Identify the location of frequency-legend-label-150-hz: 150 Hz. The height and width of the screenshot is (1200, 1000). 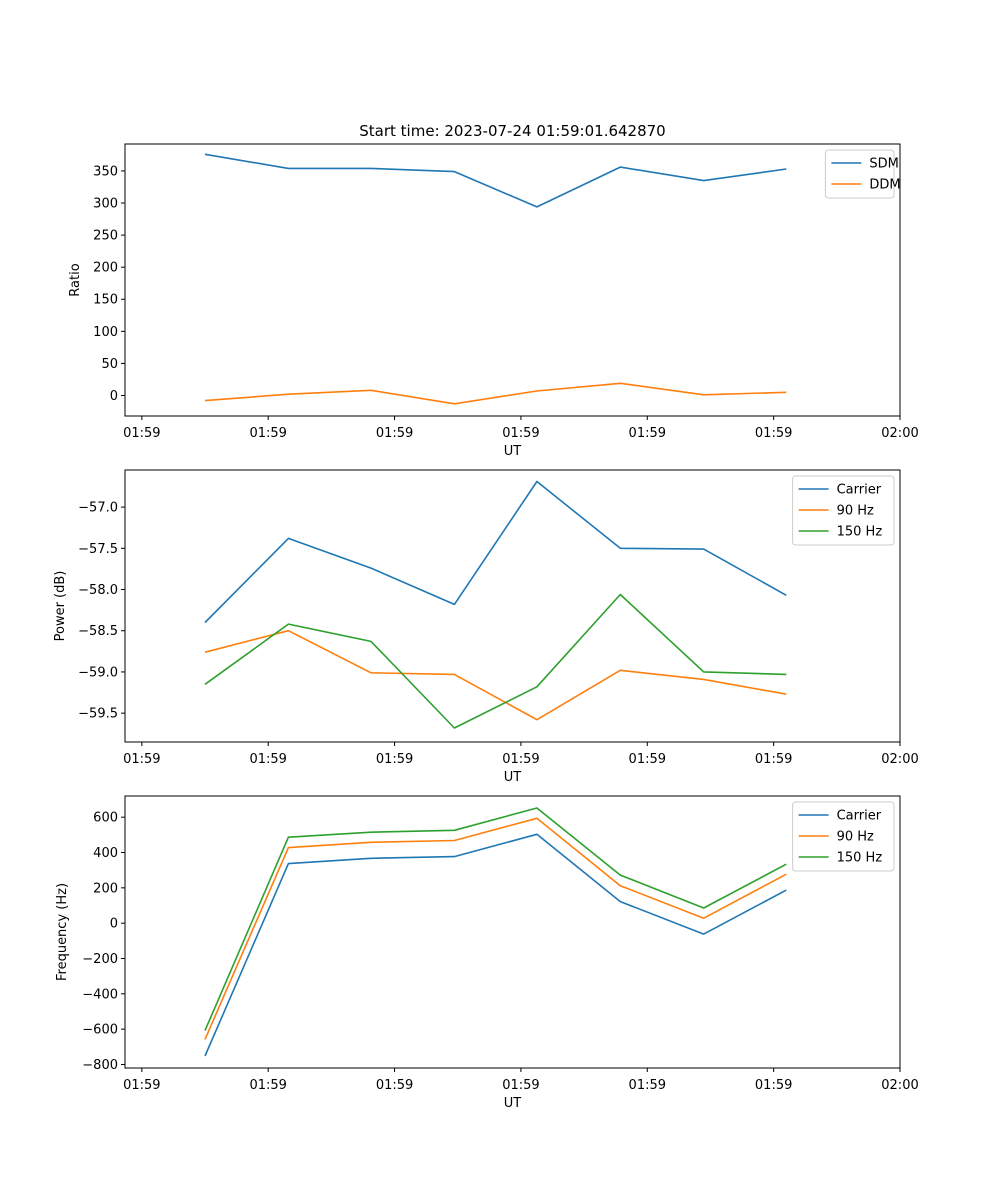
(860, 858).